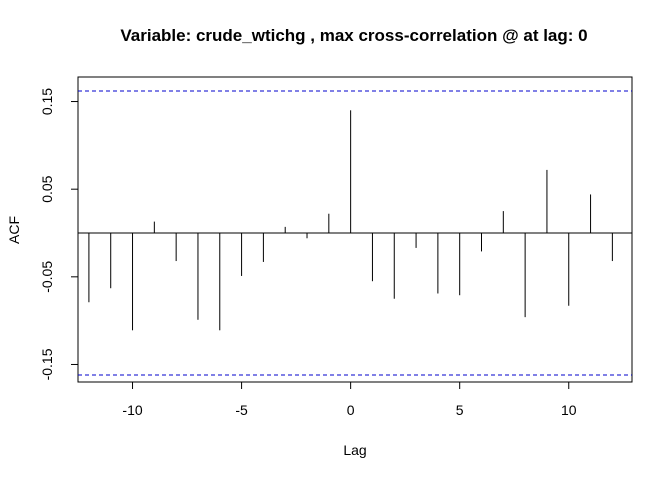 The width and height of the screenshot is (672, 480). Describe the element at coordinates (47, 277) in the screenshot. I see `y-tick-label: -0.05` at that location.